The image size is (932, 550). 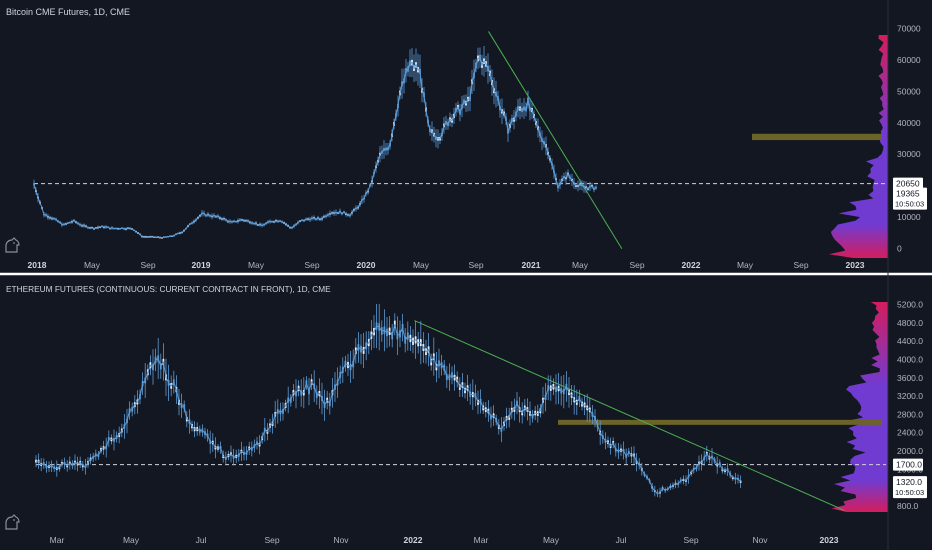 I want to click on price-tick-label: 4000.0, so click(x=910, y=359).